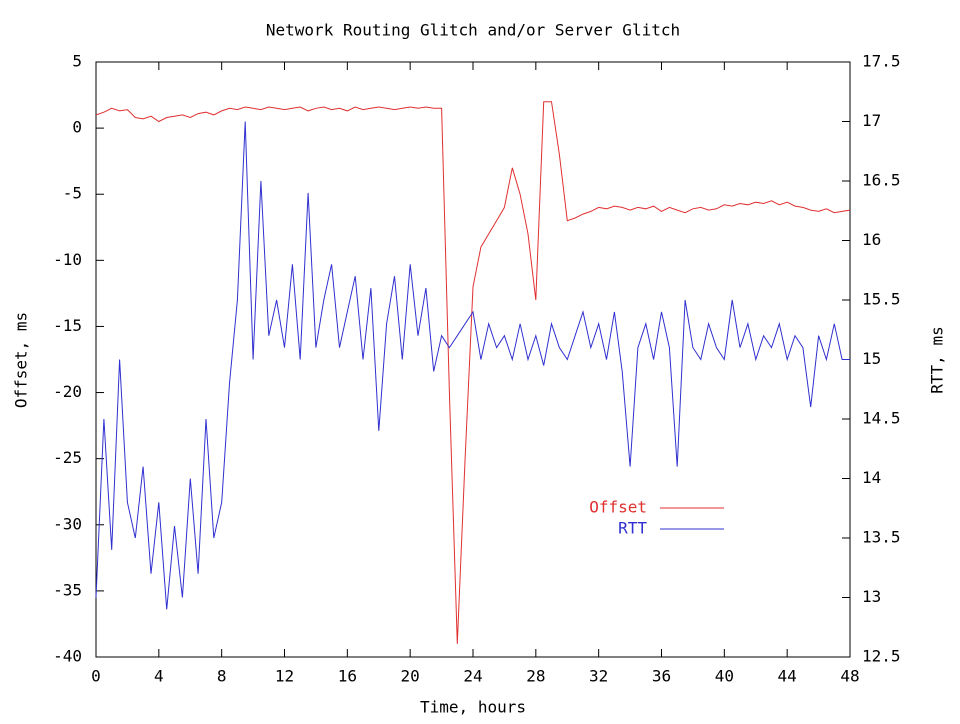  What do you see at coordinates (849, 676) in the screenshot?
I see `x-tick-label: 48` at bounding box center [849, 676].